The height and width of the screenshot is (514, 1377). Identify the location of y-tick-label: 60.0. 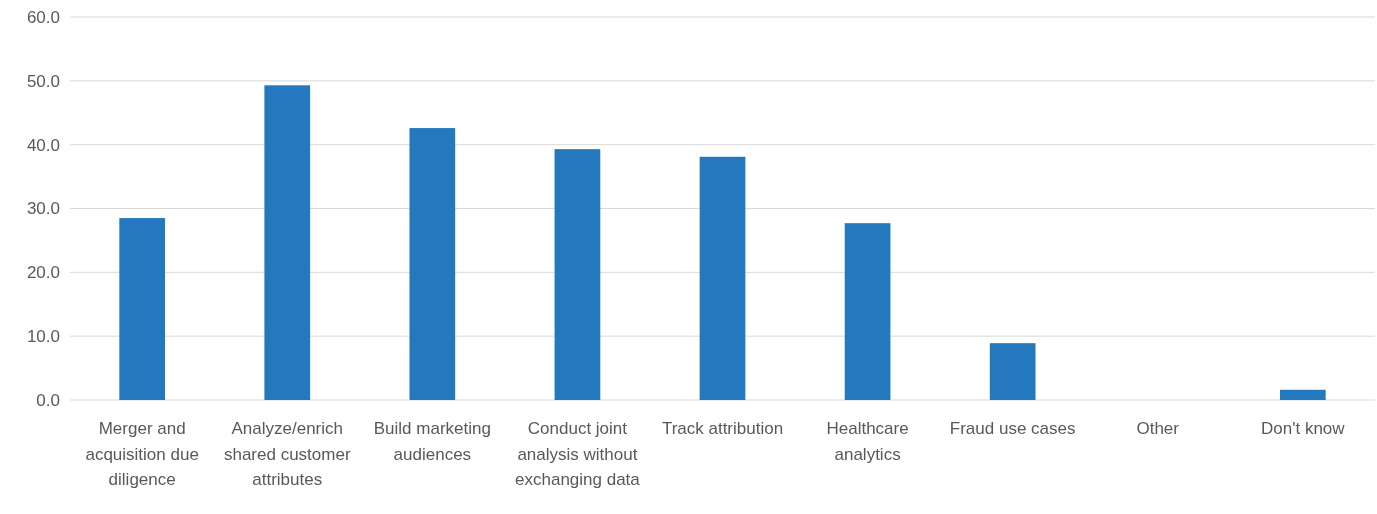
(43, 17).